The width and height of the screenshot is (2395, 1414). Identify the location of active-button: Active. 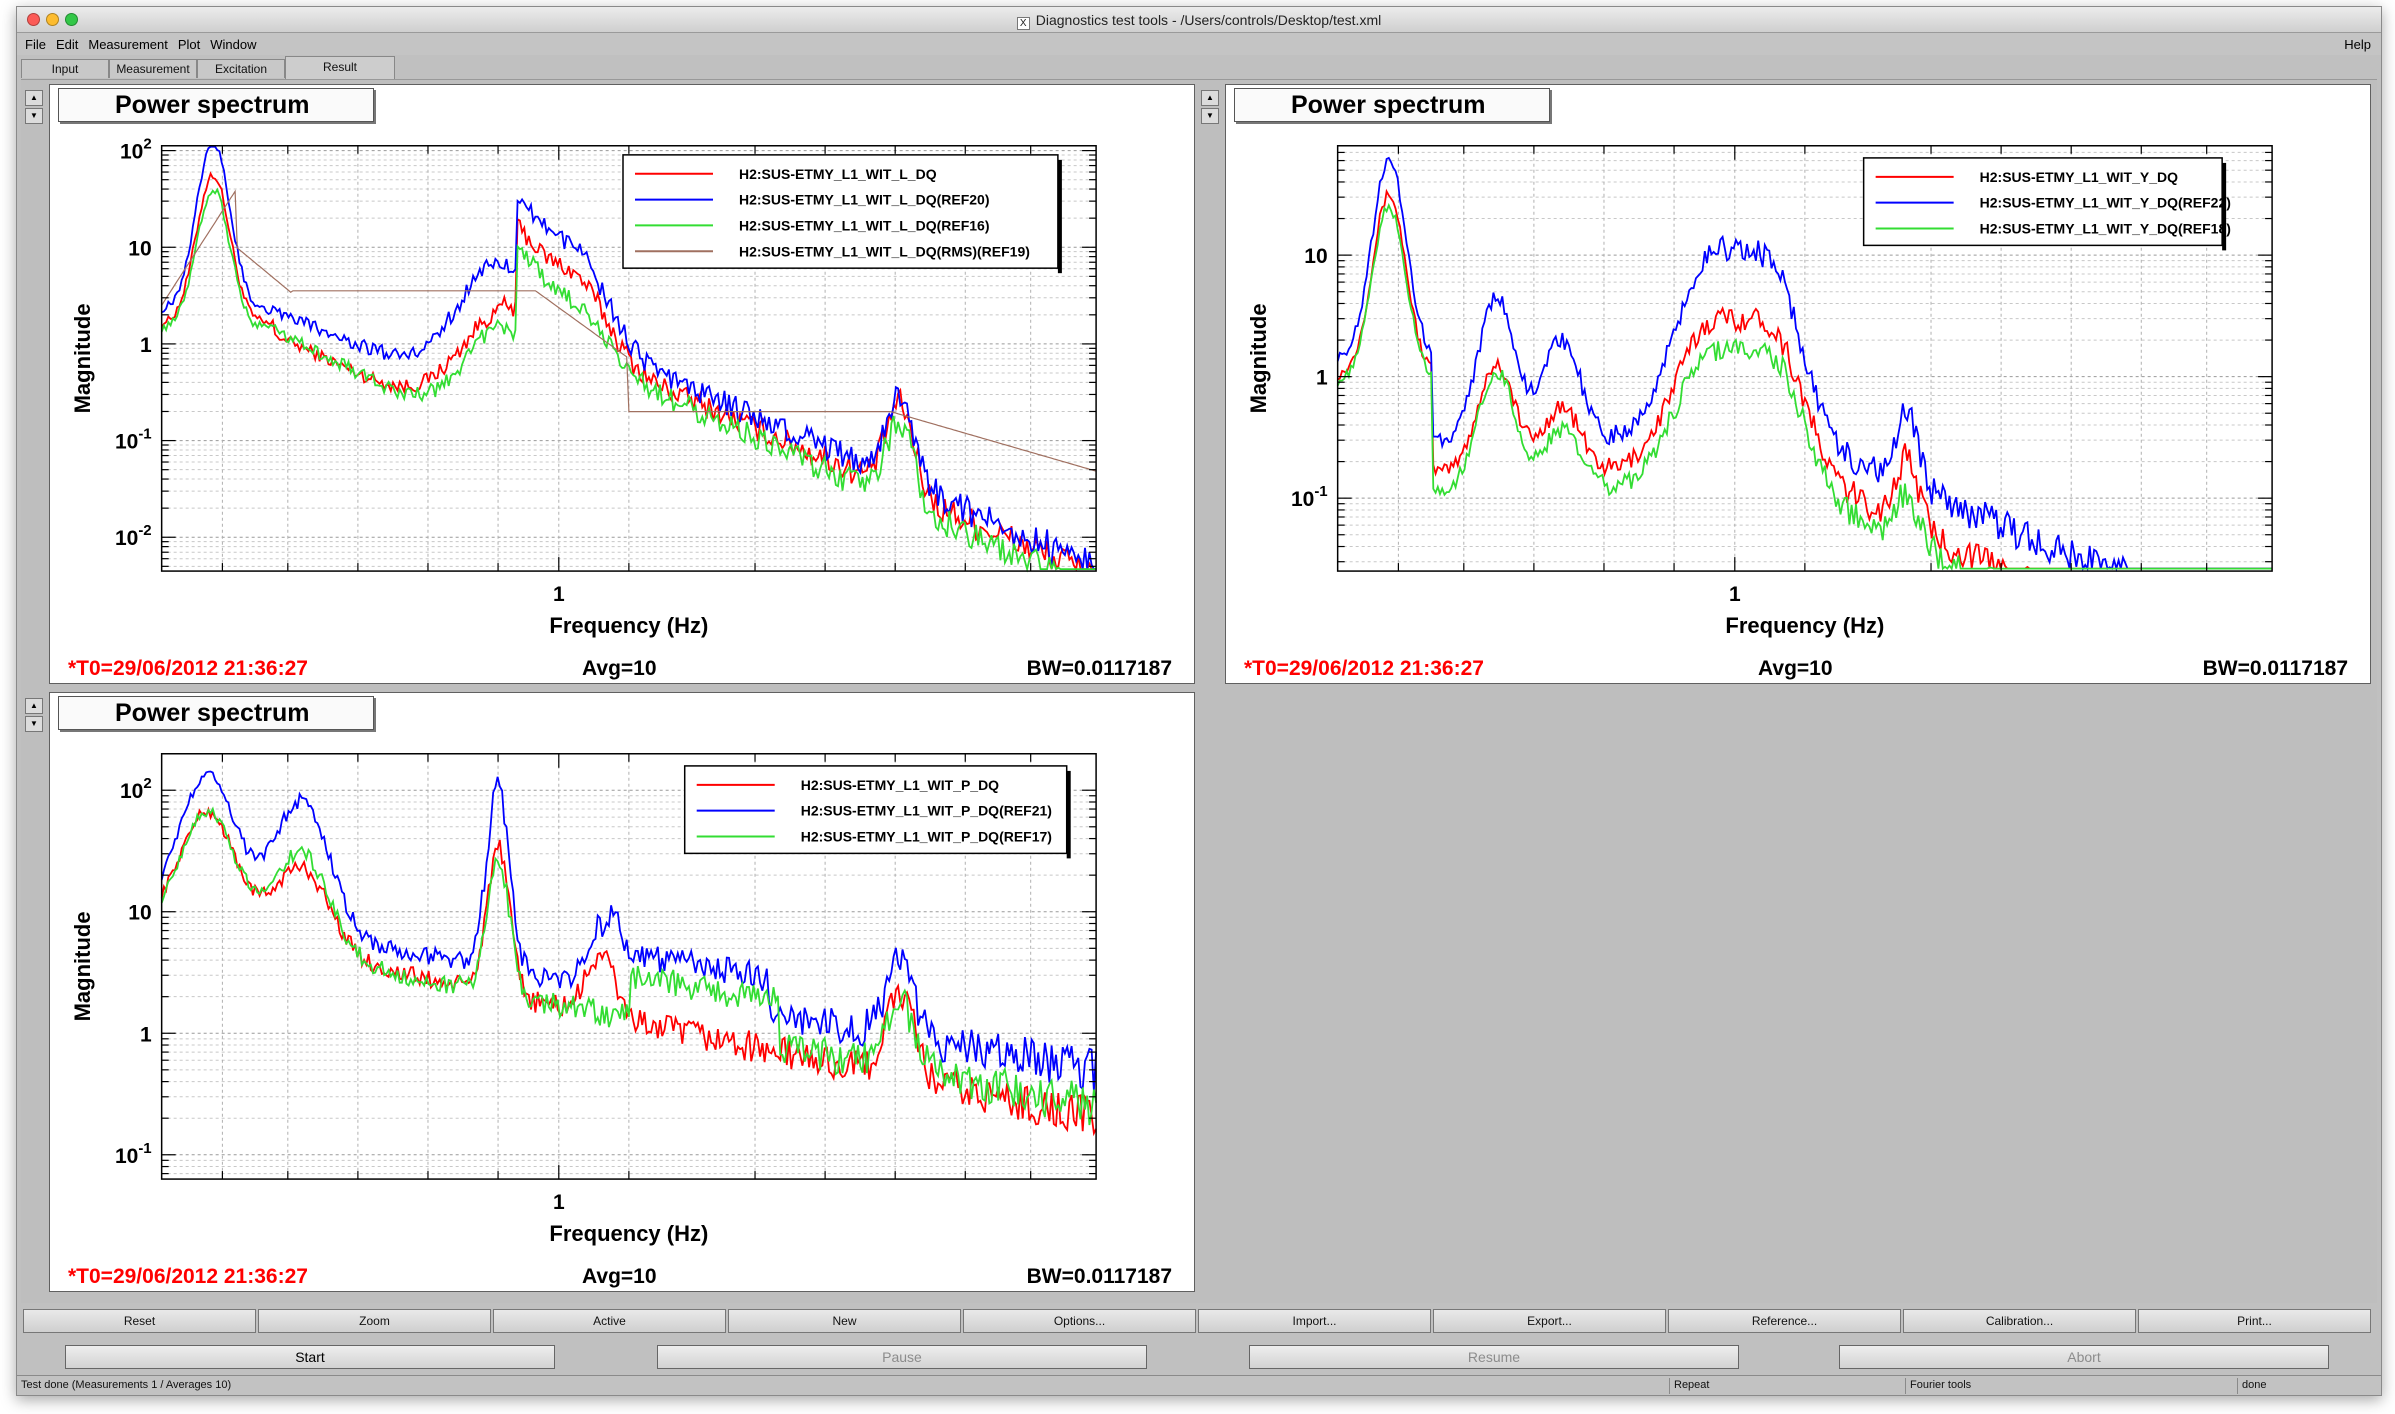
(609, 1321).